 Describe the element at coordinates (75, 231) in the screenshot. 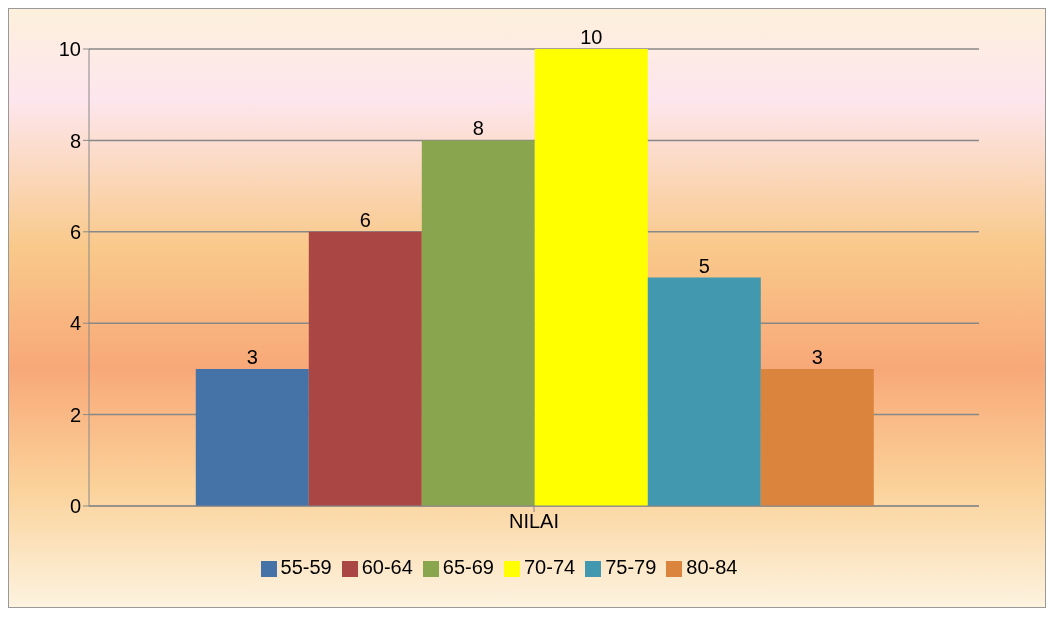

I see `y-tick-label: 6` at that location.